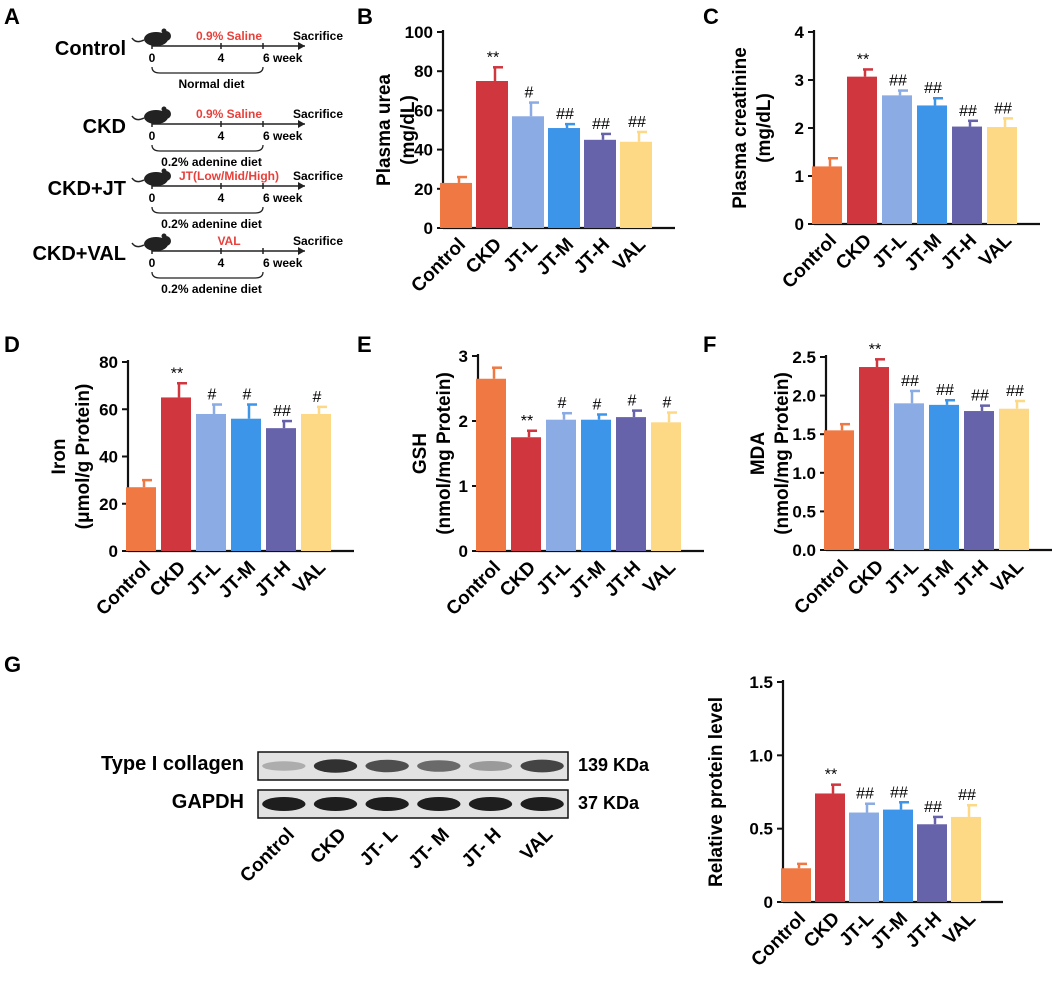 This screenshot has height=993, width=1052. Describe the element at coordinates (229, 114) in the screenshot. I see `treatment-label: 0.9% Saline` at that location.